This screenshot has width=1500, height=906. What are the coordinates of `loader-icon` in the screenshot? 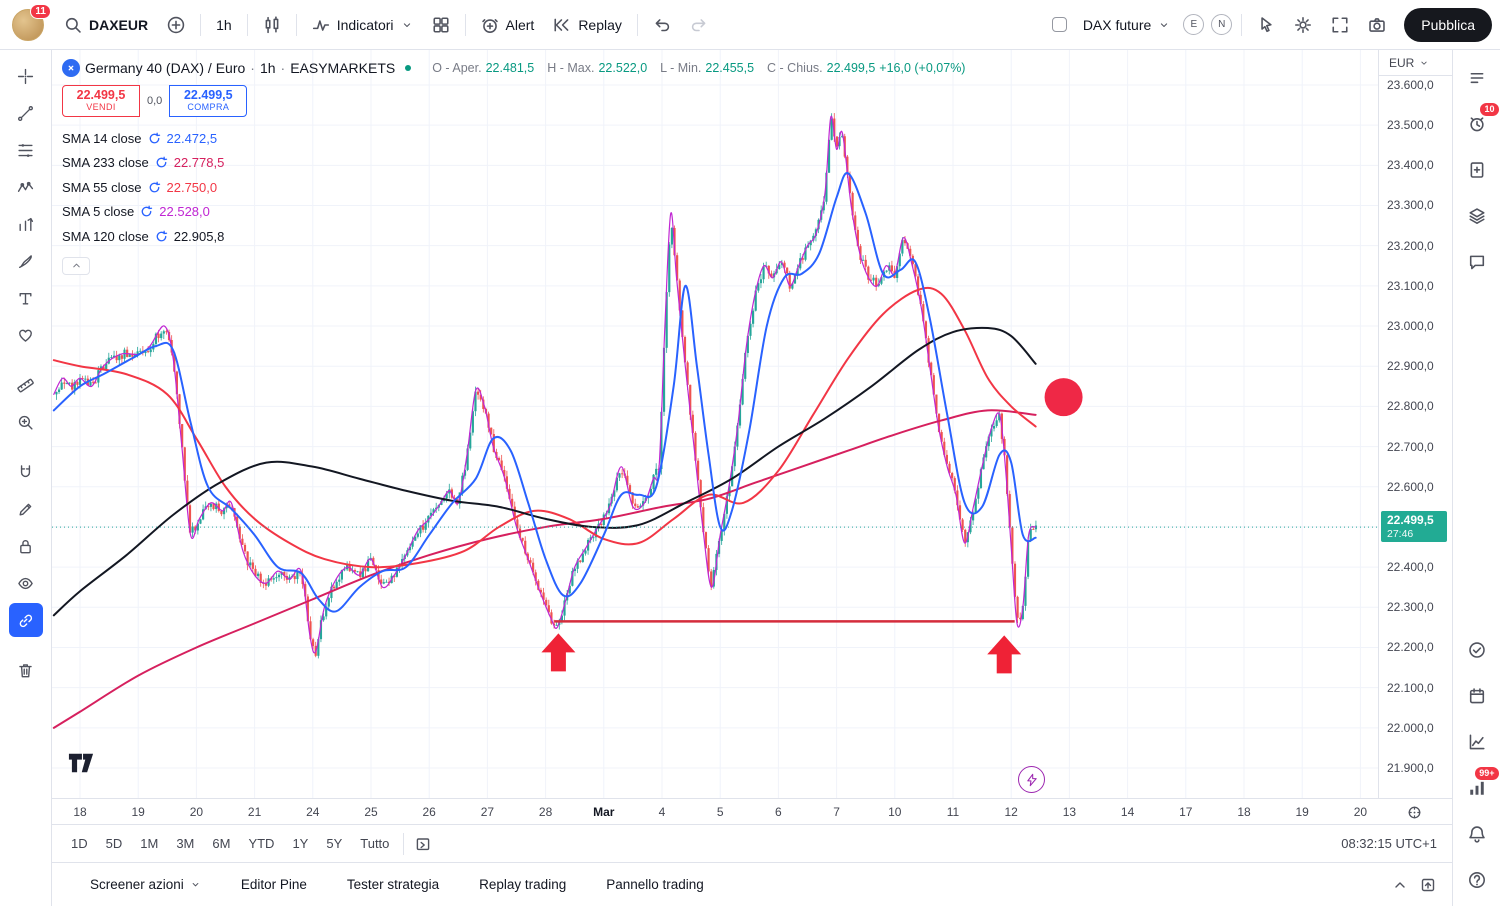 It's located at (147, 211).